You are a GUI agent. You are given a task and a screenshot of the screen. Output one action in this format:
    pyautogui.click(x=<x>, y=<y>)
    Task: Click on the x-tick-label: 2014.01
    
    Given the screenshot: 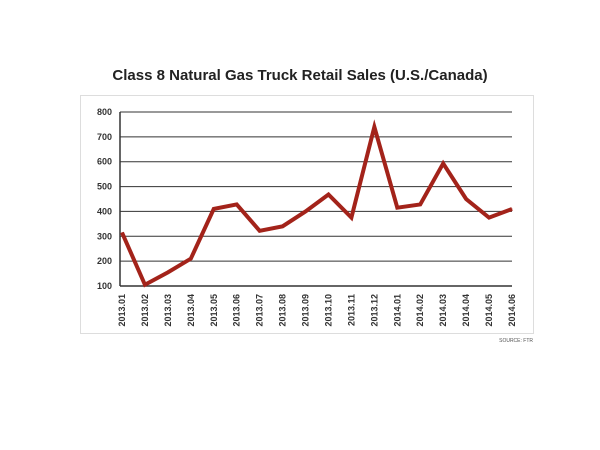 What is the action you would take?
    pyautogui.click(x=397, y=310)
    